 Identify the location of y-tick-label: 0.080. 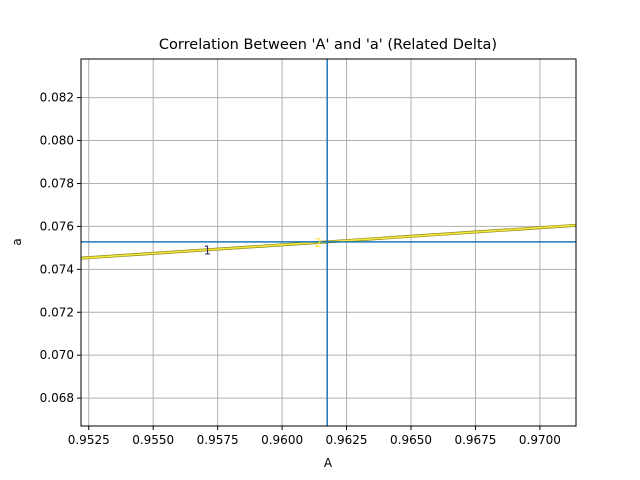
(57, 141).